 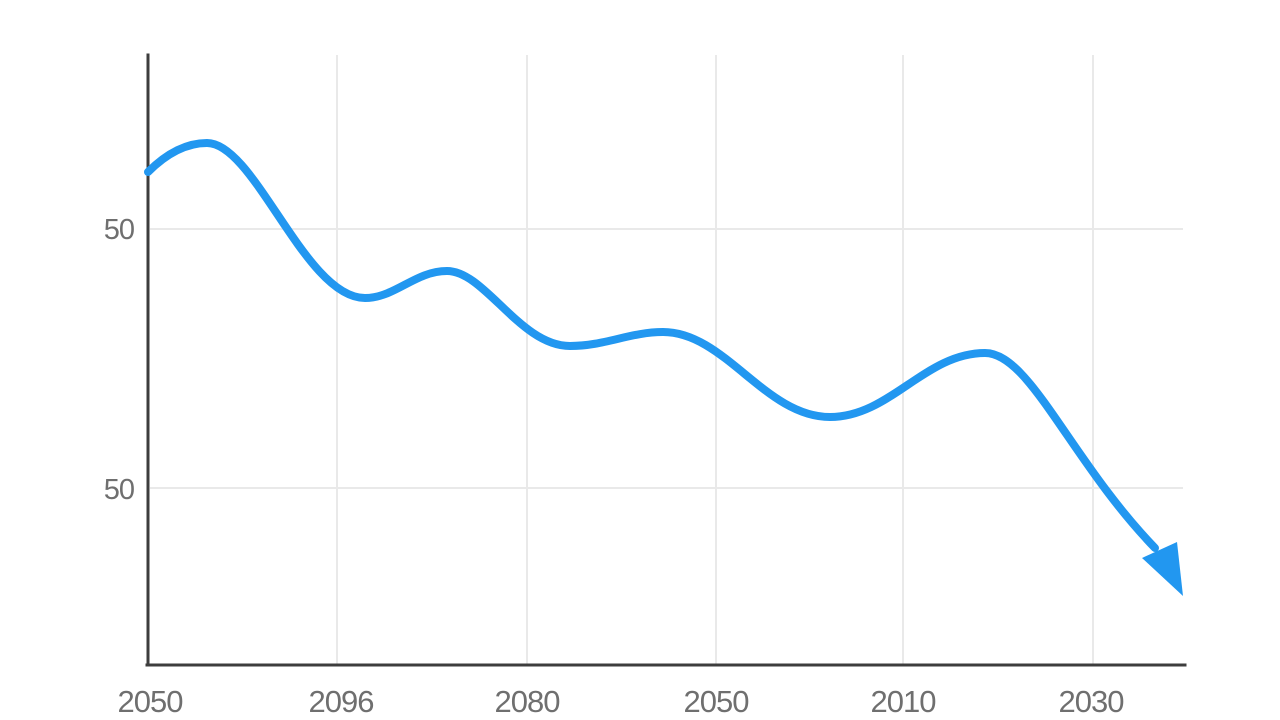 I want to click on x-tick-label-3: 2080, so click(x=528, y=701).